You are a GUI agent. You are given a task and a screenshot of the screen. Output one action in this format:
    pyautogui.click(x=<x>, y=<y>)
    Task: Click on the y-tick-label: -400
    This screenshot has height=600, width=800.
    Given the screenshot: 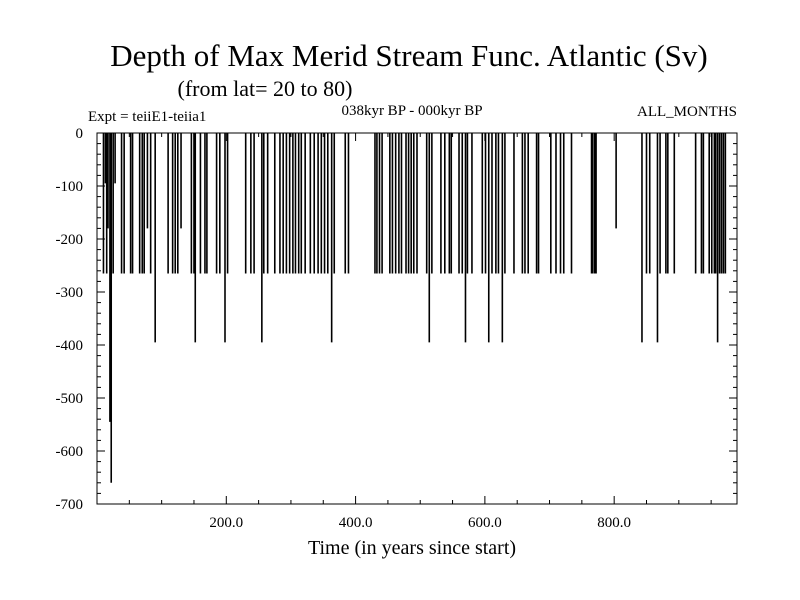 What is the action you would take?
    pyautogui.click(x=70, y=346)
    